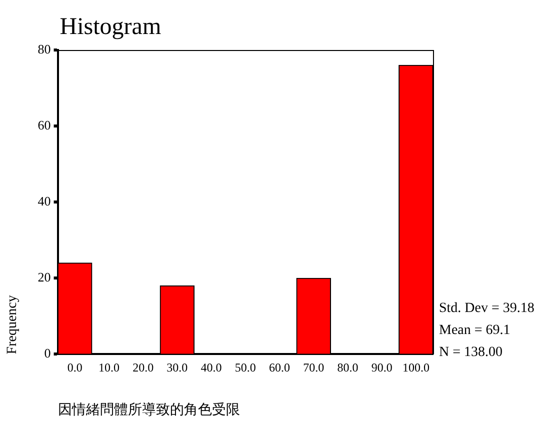 This screenshot has width=548, height=431. Describe the element at coordinates (474, 330) in the screenshot. I see `text: Mean = 69.1` at that location.